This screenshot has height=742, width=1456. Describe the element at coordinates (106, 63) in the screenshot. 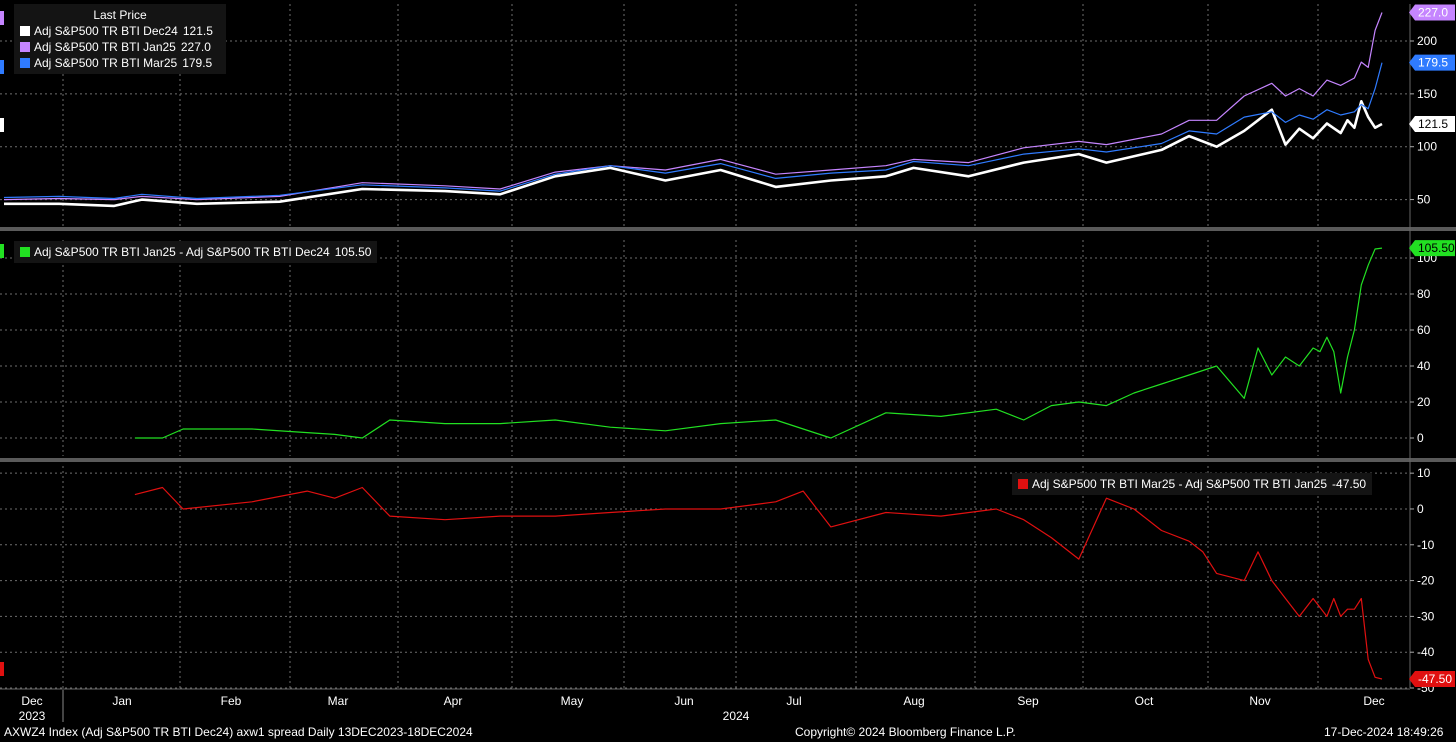

I see `legend-label-mar25: Adj S&P500 TR BTI Mar25` at that location.